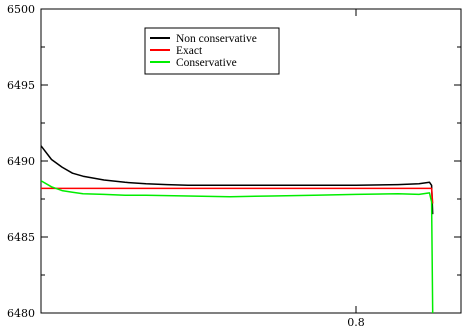 Image resolution: width=466 pixels, height=329 pixels. What do you see at coordinates (189, 51) in the screenshot?
I see `legend-label: Exact` at bounding box center [189, 51].